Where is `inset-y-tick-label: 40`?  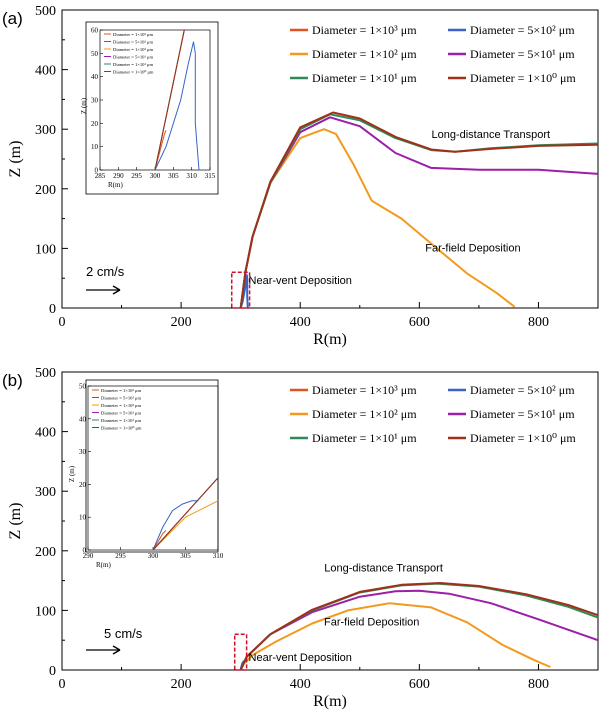
inset-y-tick-label: 40 is located at coordinates (95, 77).